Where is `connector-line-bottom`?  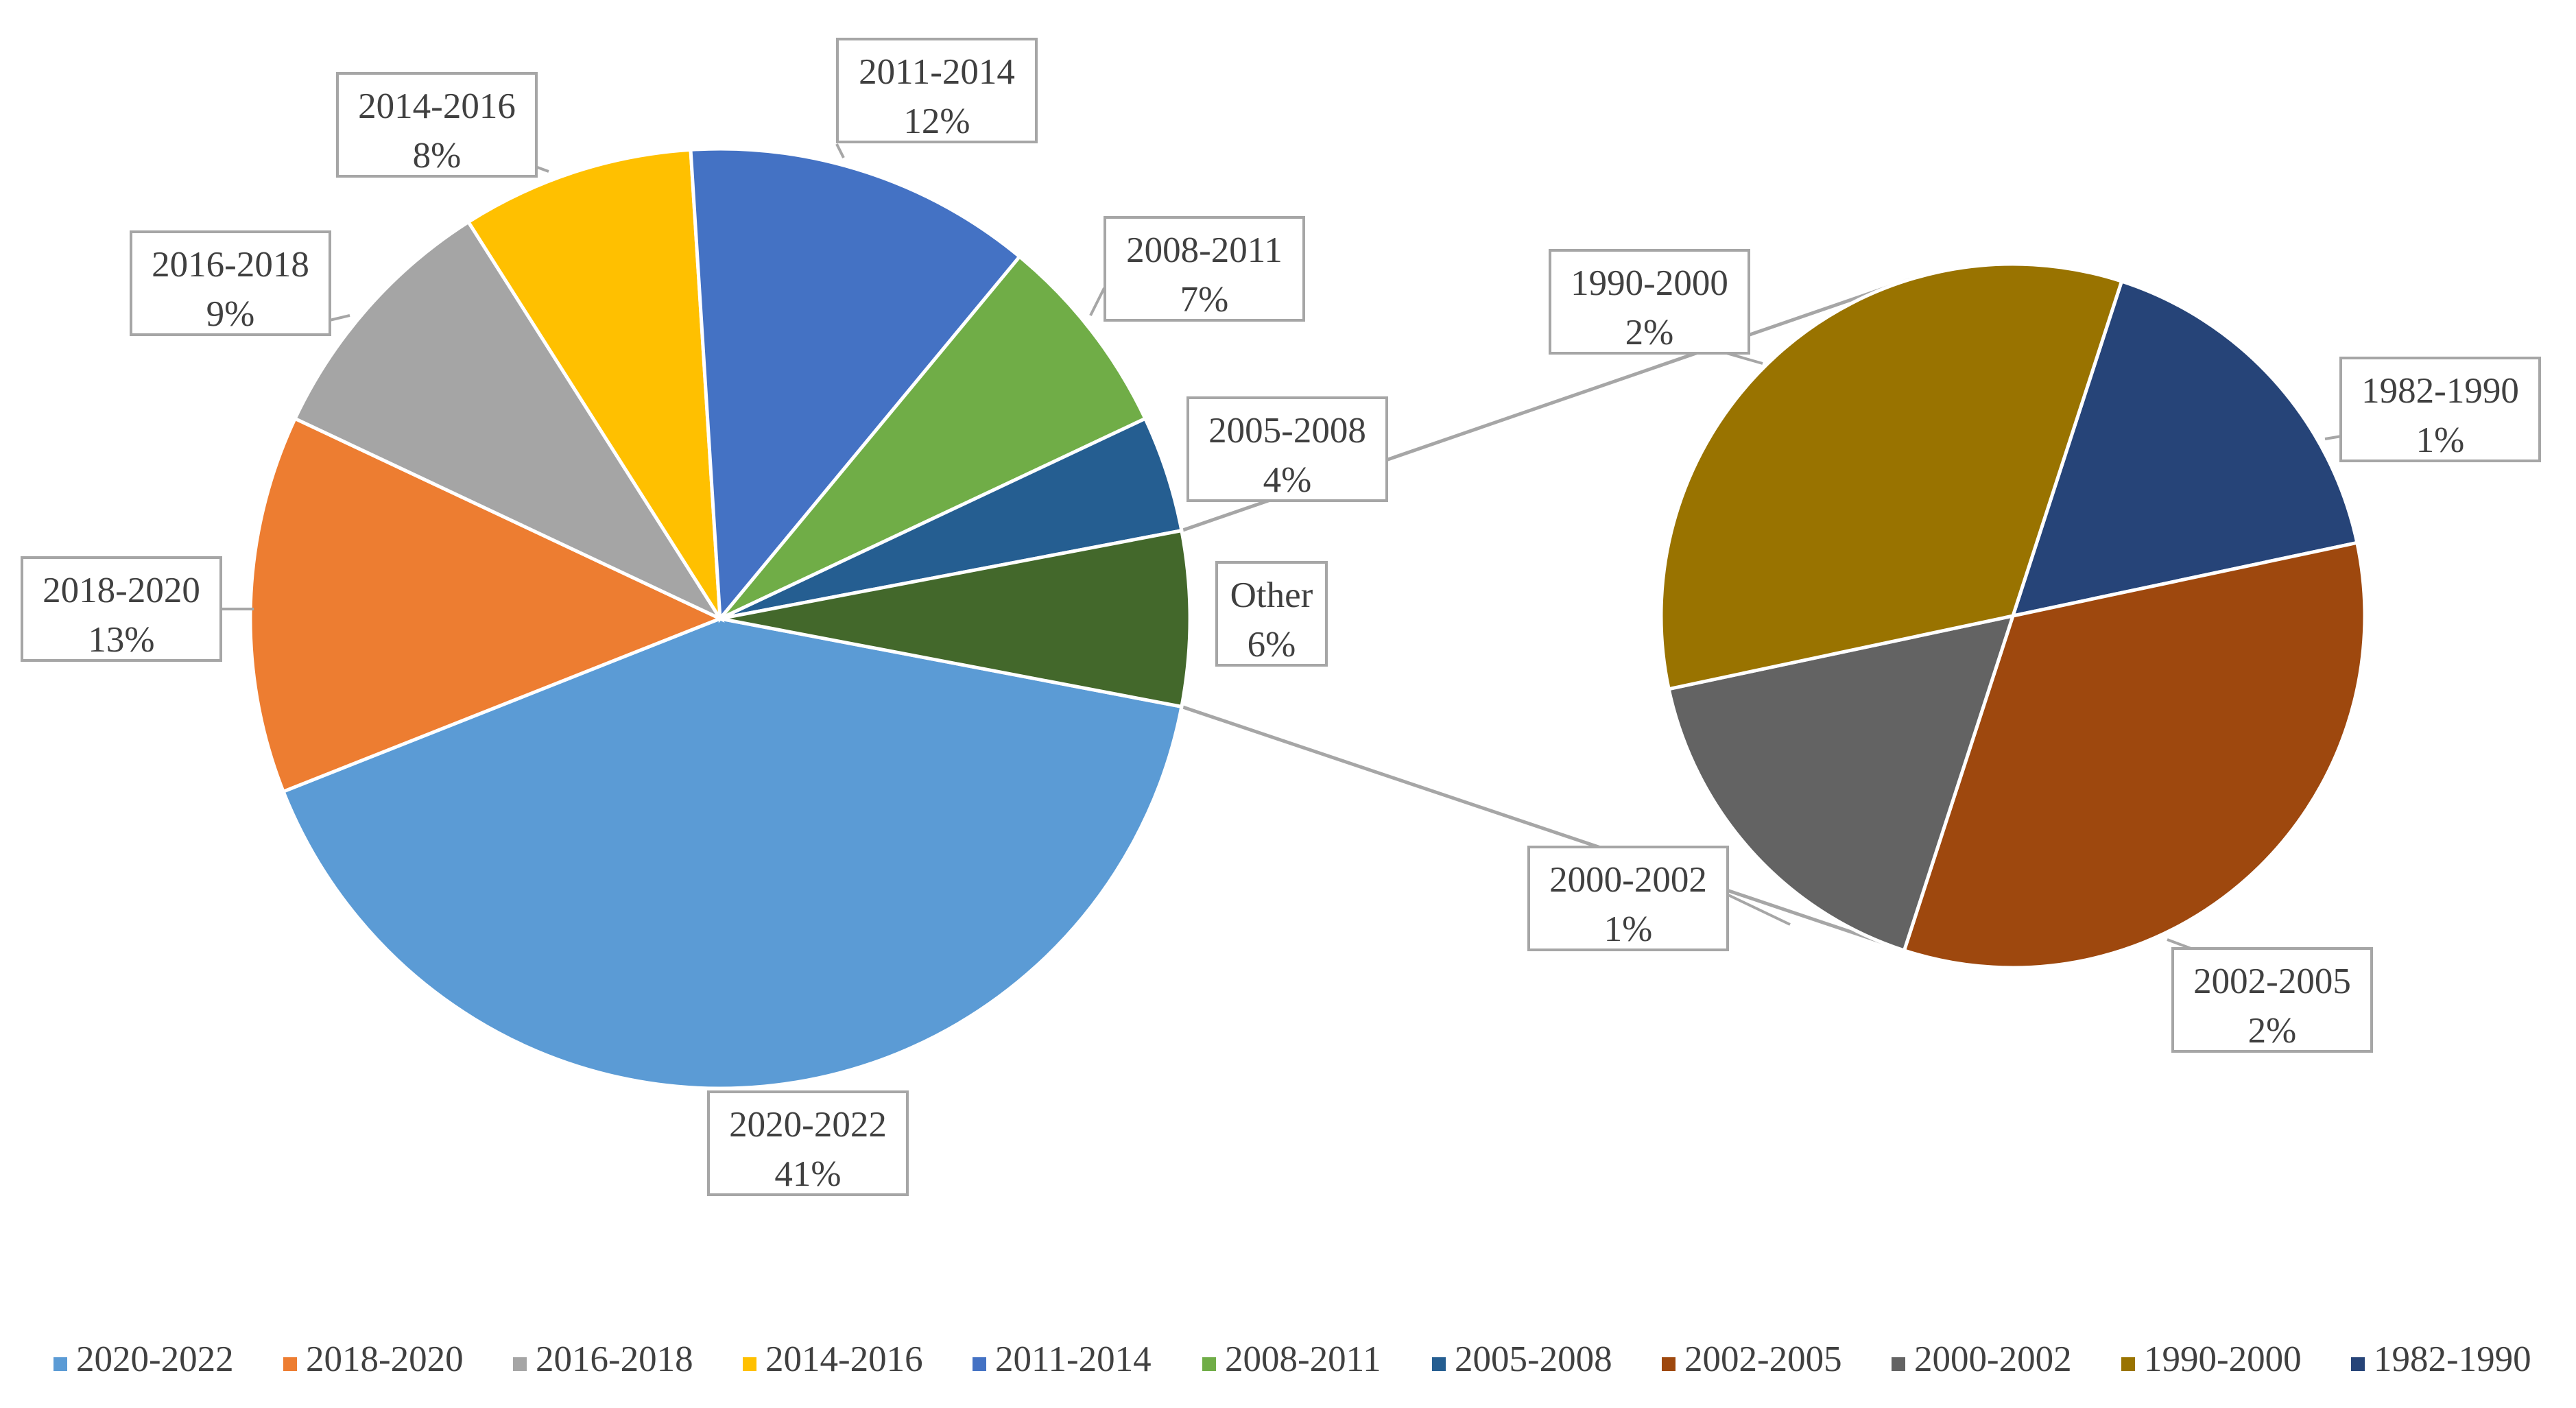
connector-line-bottom is located at coordinates (1532, 824).